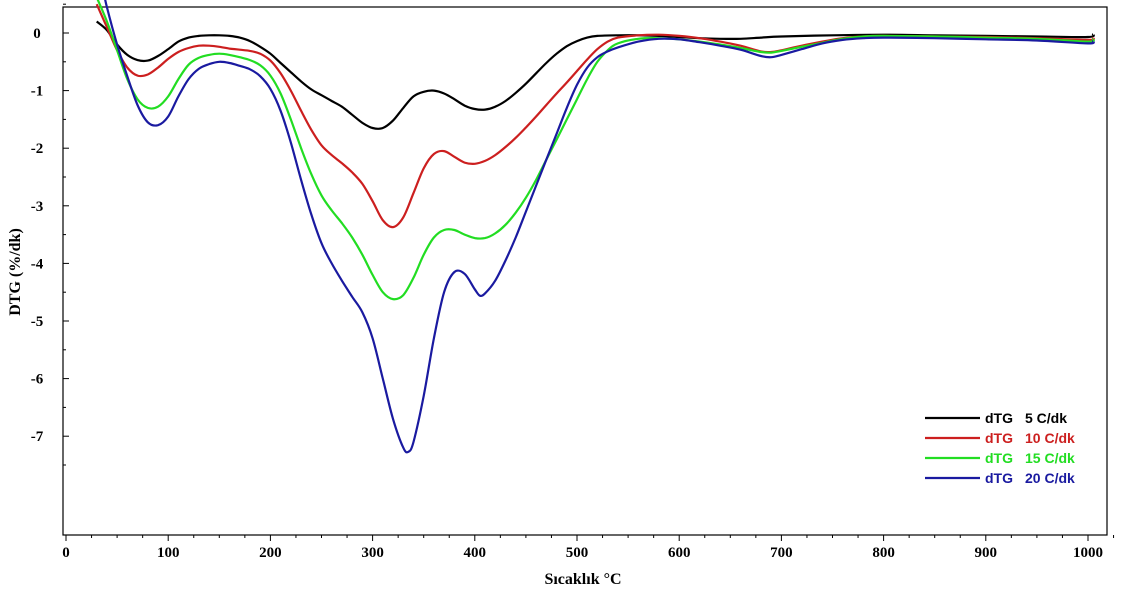  I want to click on legend-series-label: 15 C/dk, so click(1050, 458).